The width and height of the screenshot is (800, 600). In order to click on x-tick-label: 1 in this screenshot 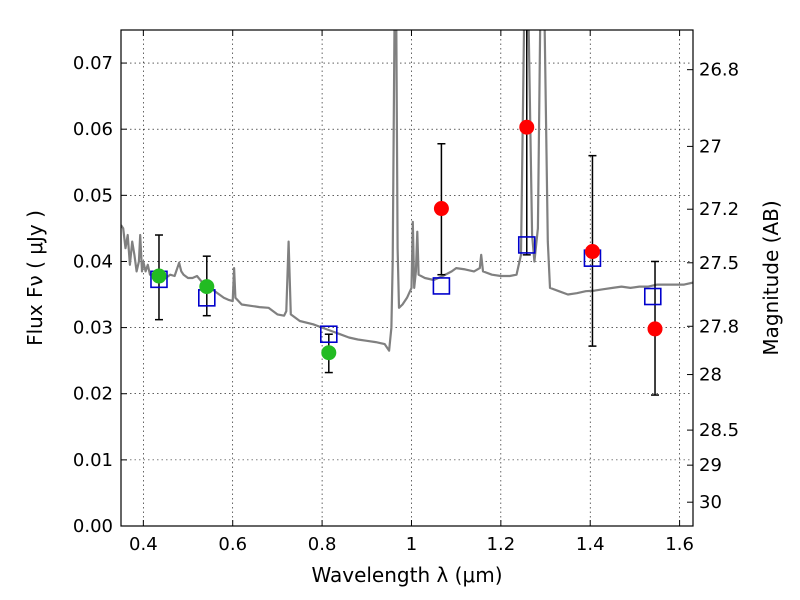, I will do `click(411, 544)`.